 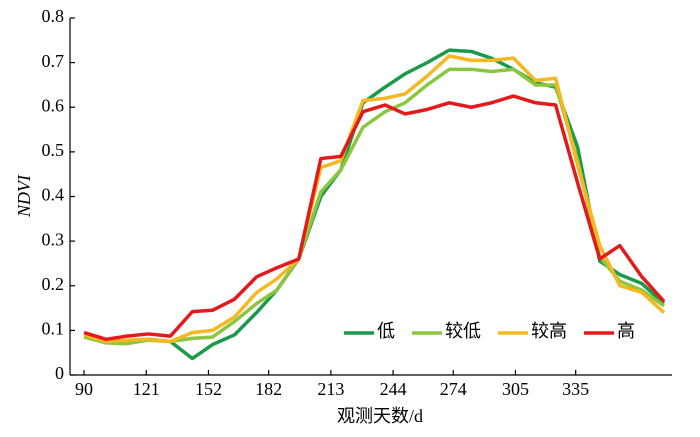 I want to click on x-tick-label: 121, so click(x=146, y=389).